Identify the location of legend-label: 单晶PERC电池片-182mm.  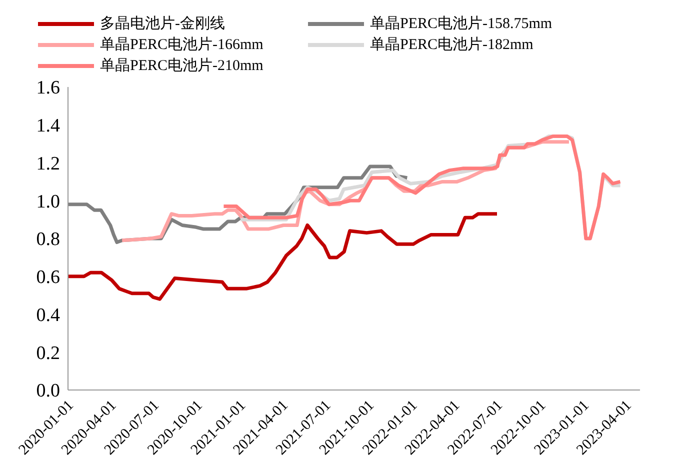
(452, 45).